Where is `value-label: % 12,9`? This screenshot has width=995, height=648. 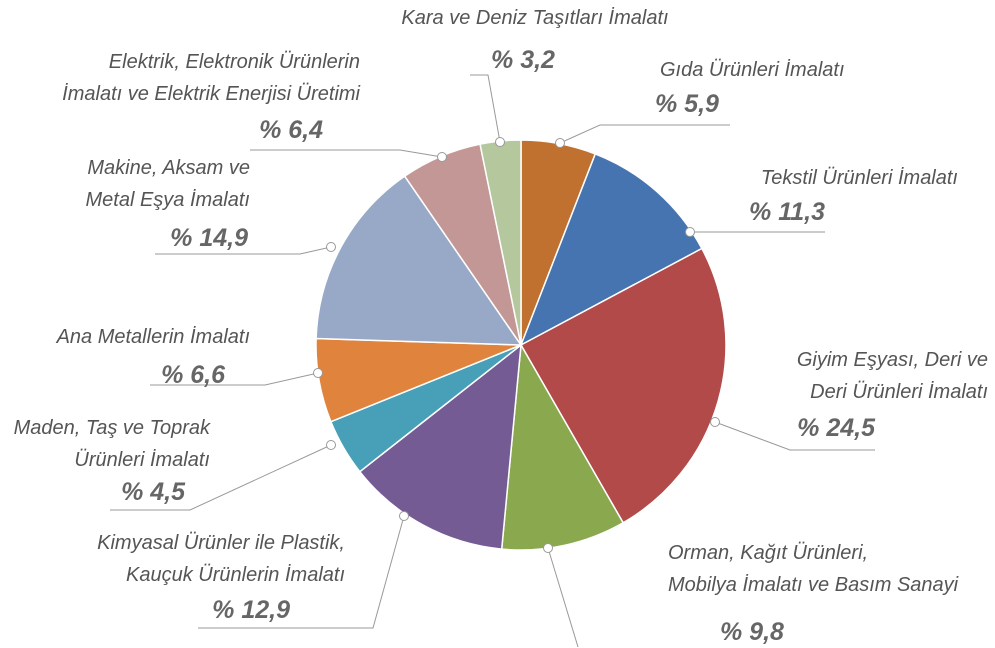 value-label: % 12,9 is located at coordinates (251, 610).